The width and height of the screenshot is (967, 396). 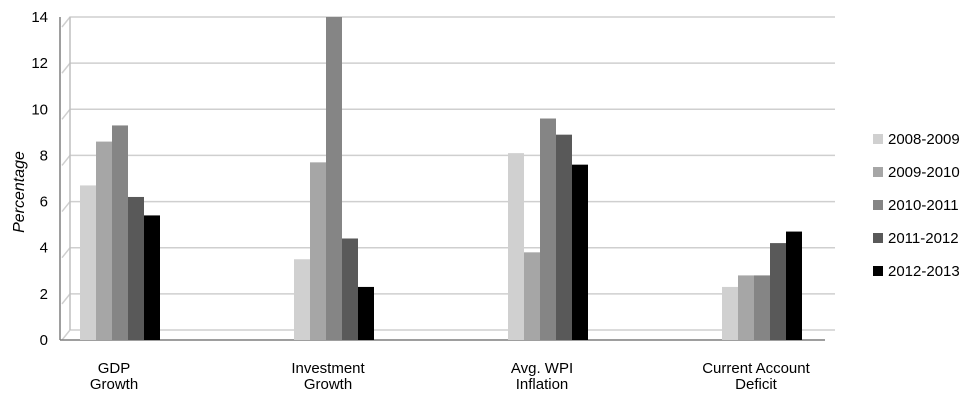 I want to click on y-axis-label: Percentage, so click(x=19, y=192).